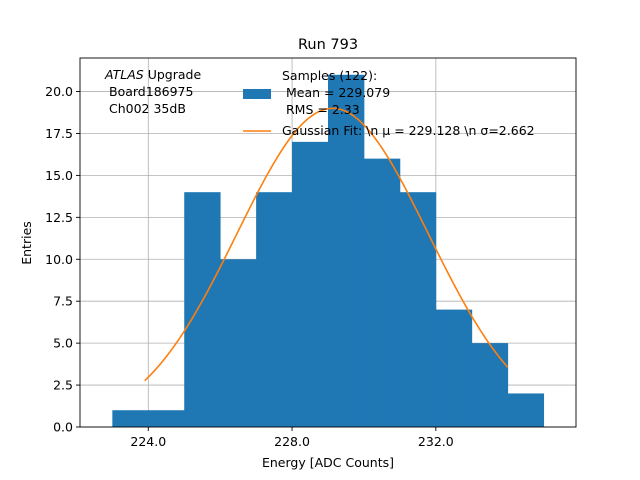 The height and width of the screenshot is (480, 640). What do you see at coordinates (328, 45) in the screenshot?
I see `chart-title: Run 793` at bounding box center [328, 45].